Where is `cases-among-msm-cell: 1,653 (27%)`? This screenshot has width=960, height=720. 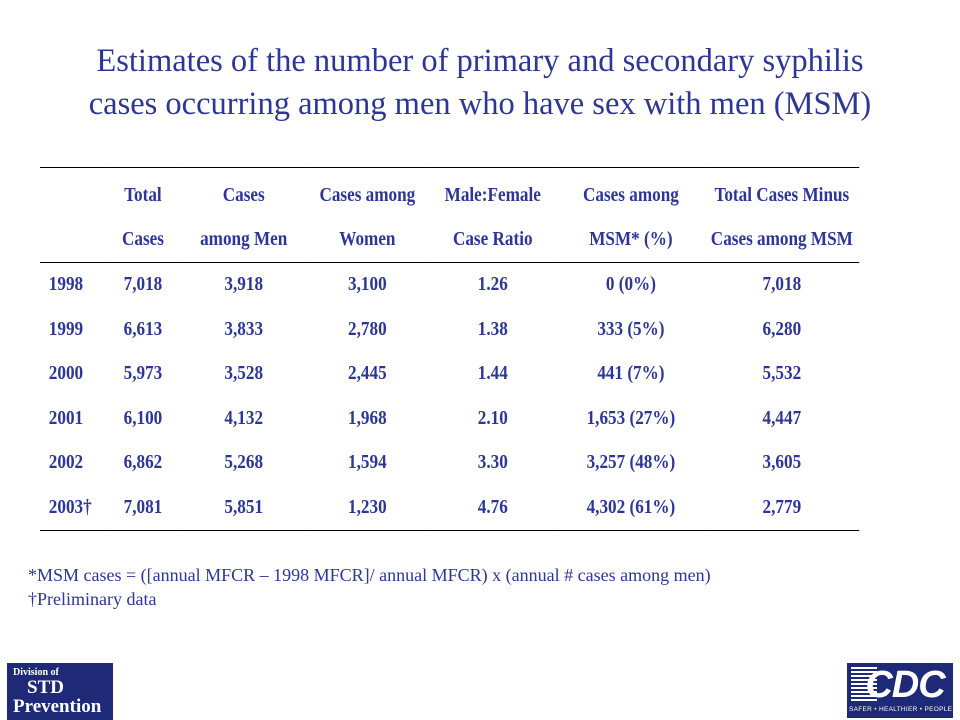 cases-among-msm-cell: 1,653 (27%) is located at coordinates (631, 418).